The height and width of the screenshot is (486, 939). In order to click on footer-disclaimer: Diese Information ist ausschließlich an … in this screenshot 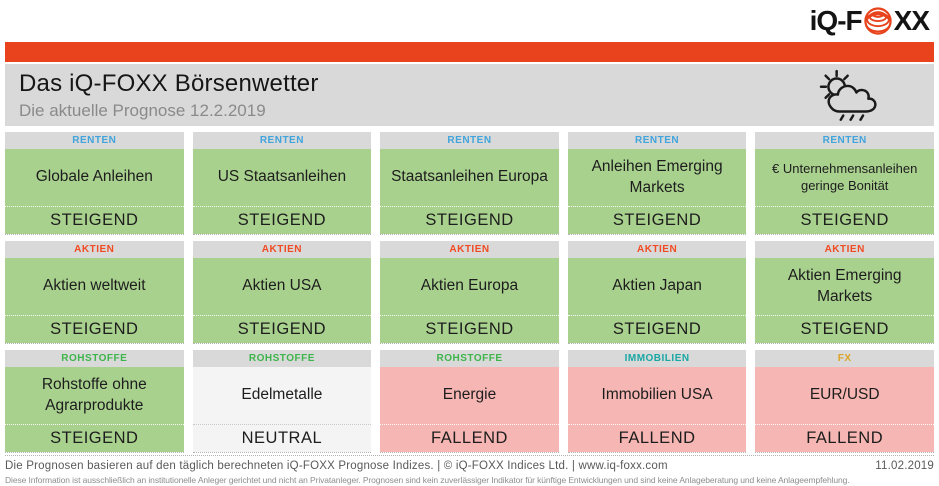, I will do `click(427, 480)`.